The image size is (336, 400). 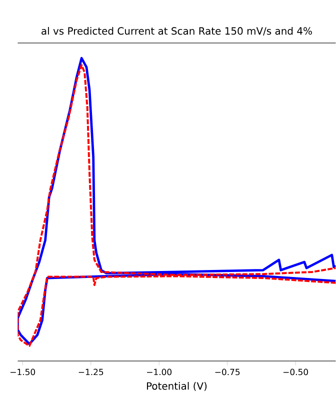 What do you see at coordinates (177, 31) in the screenshot?
I see `chart-title: al vs Predicted Current at Scan Rate 150 mV/s and 4%` at bounding box center [177, 31].